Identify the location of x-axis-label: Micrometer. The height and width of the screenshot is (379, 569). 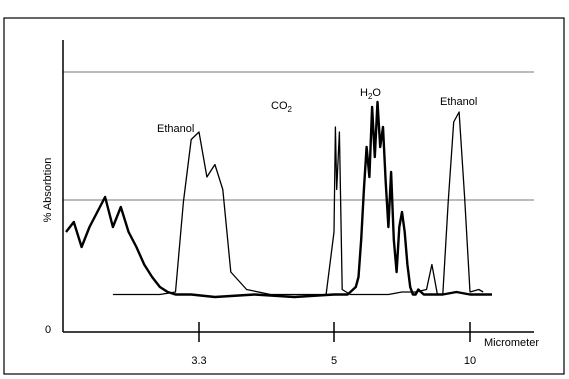
(511, 343).